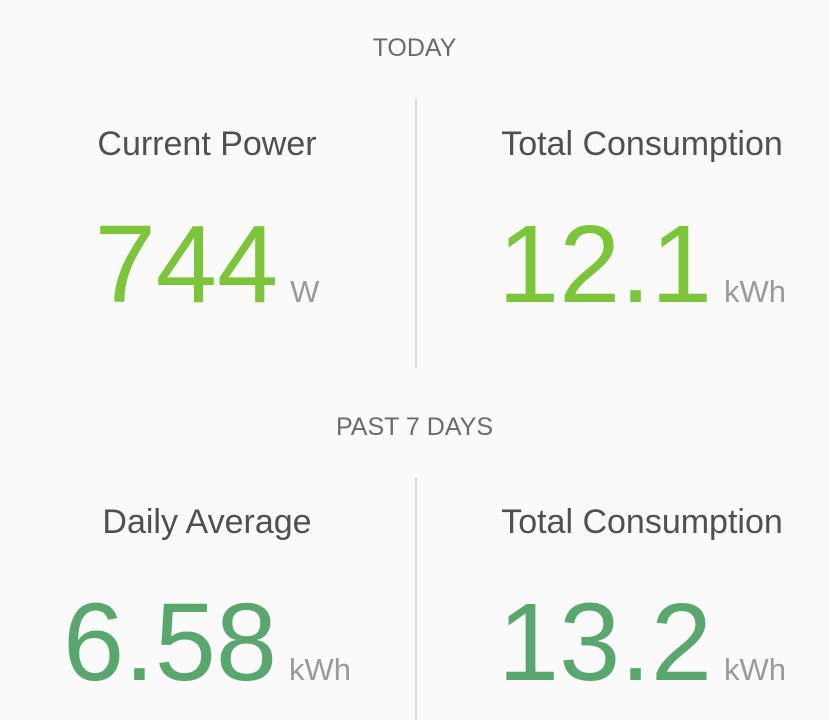  Describe the element at coordinates (207, 144) in the screenshot. I see `stat-label: Current Power` at that location.